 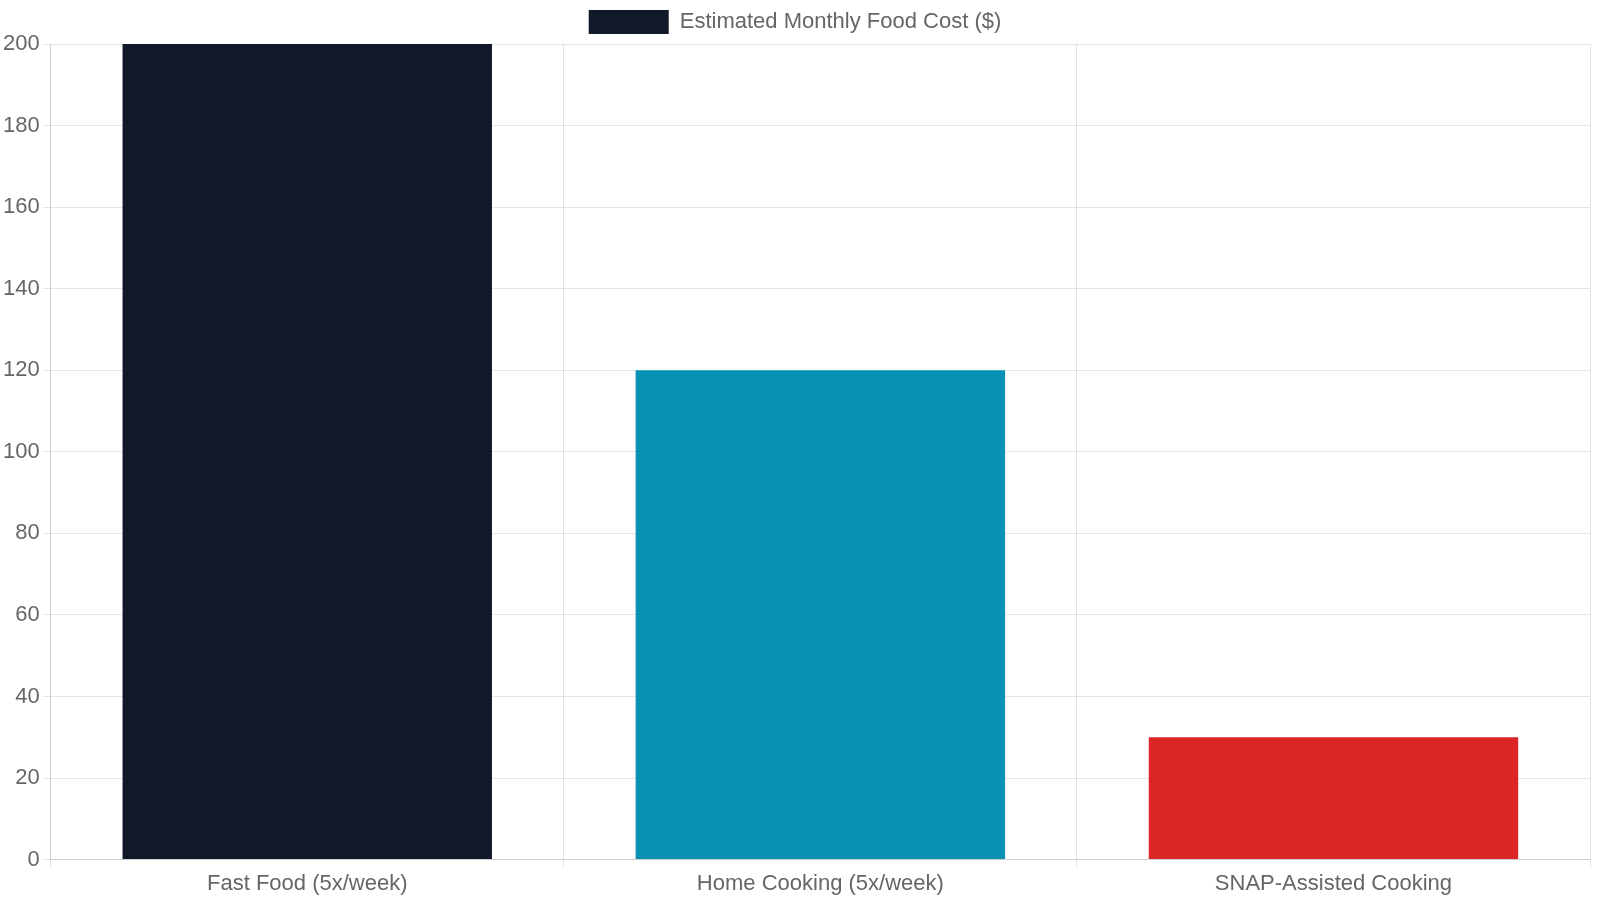 What do you see at coordinates (27, 532) in the screenshot?
I see `y-tick-label: 80` at bounding box center [27, 532].